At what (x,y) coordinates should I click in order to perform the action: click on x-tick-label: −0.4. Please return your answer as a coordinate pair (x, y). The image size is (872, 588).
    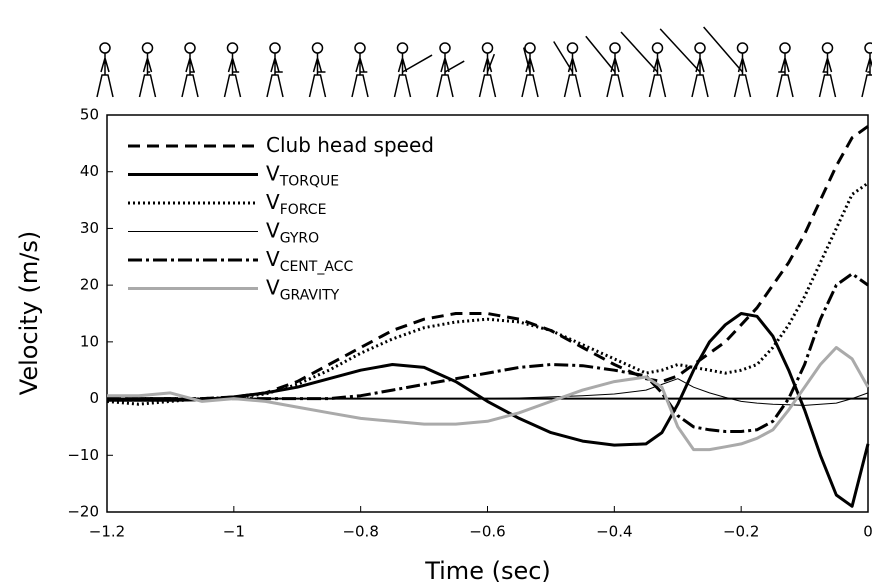
    Looking at the image, I should click on (614, 532).